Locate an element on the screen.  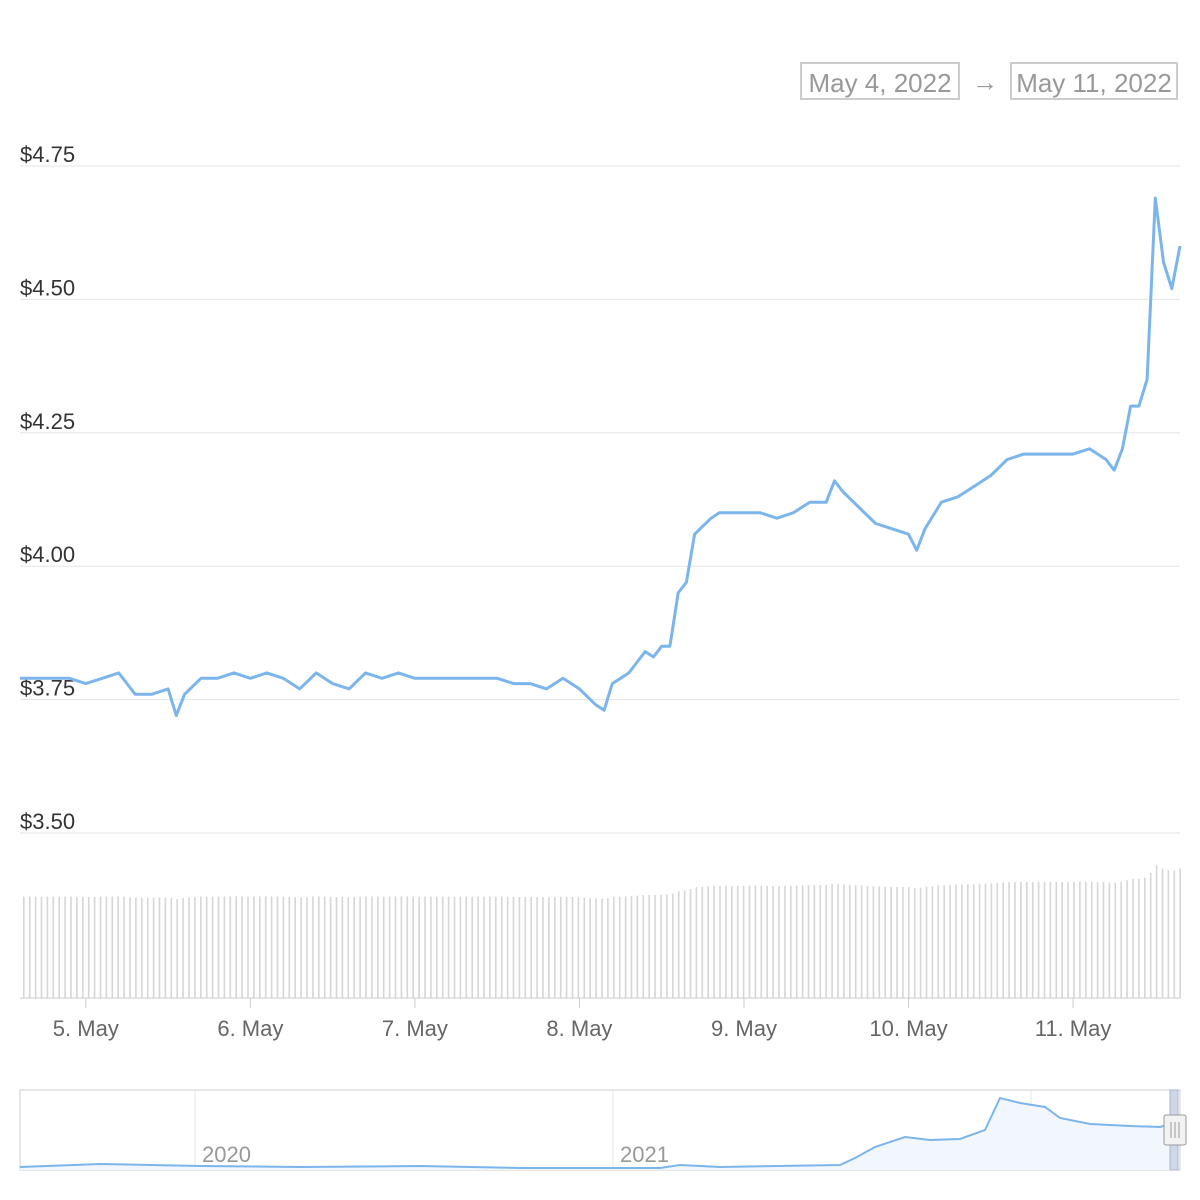
navigator-year-label: 2020 is located at coordinates (226, 1154).